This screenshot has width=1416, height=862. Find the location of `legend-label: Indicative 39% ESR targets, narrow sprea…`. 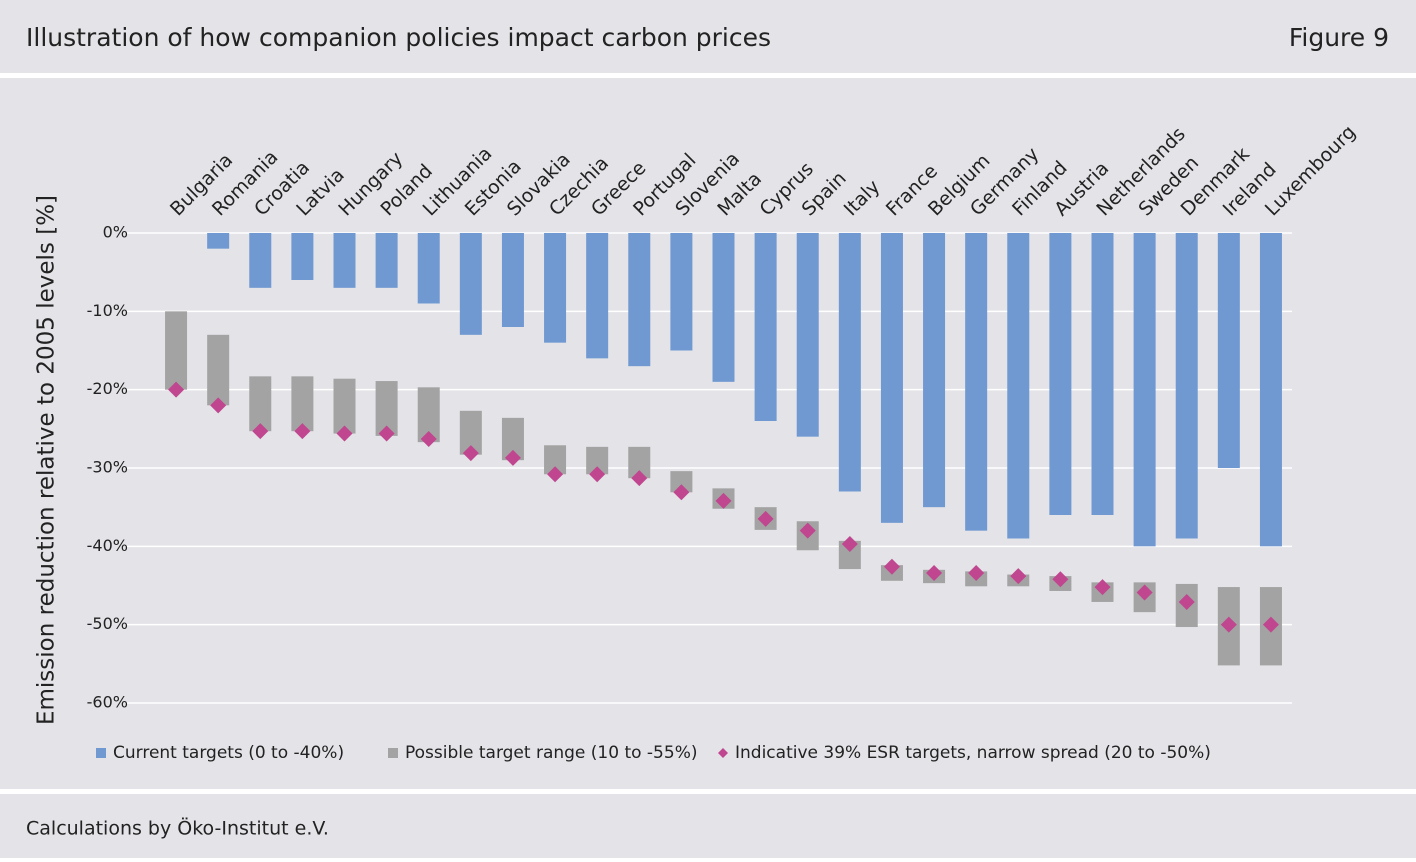

legend-label: Indicative 39% ESR targets, narrow sprea… is located at coordinates (973, 753).